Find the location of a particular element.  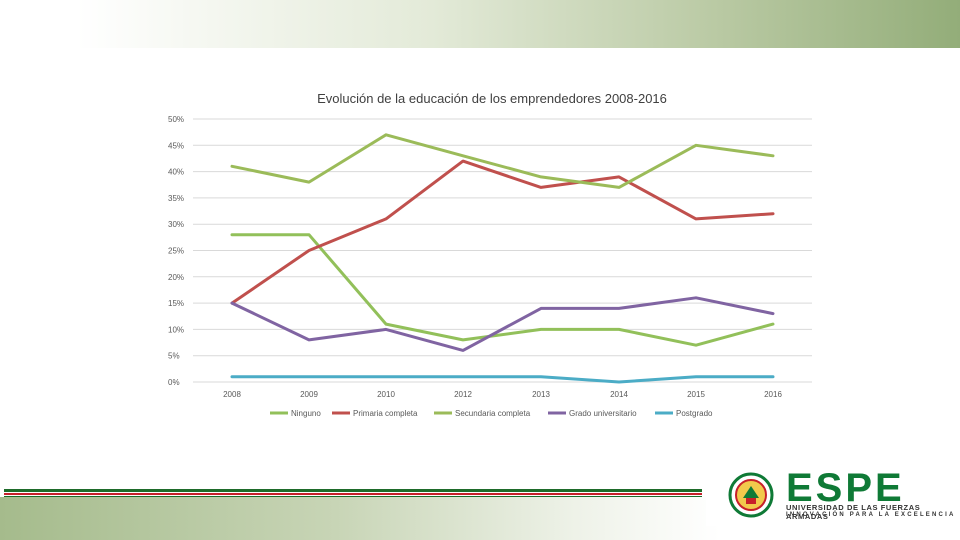

y-tick-label: 45% is located at coordinates (176, 145).